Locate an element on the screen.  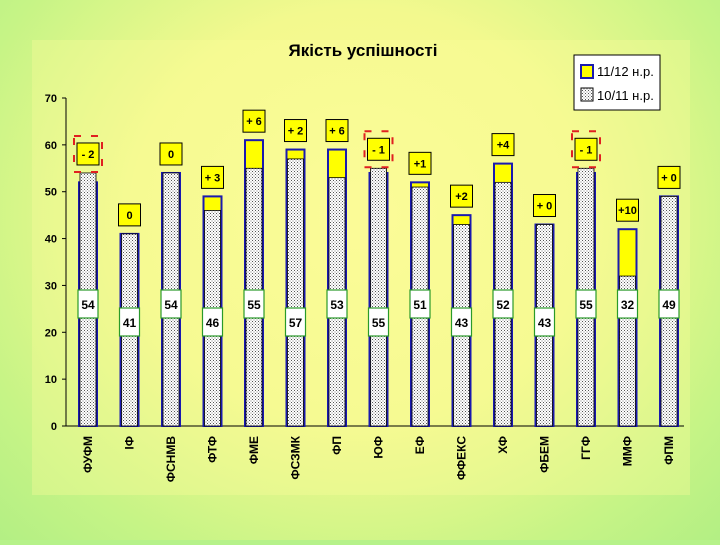
y-tick-label: 70 is located at coordinates (51, 99).